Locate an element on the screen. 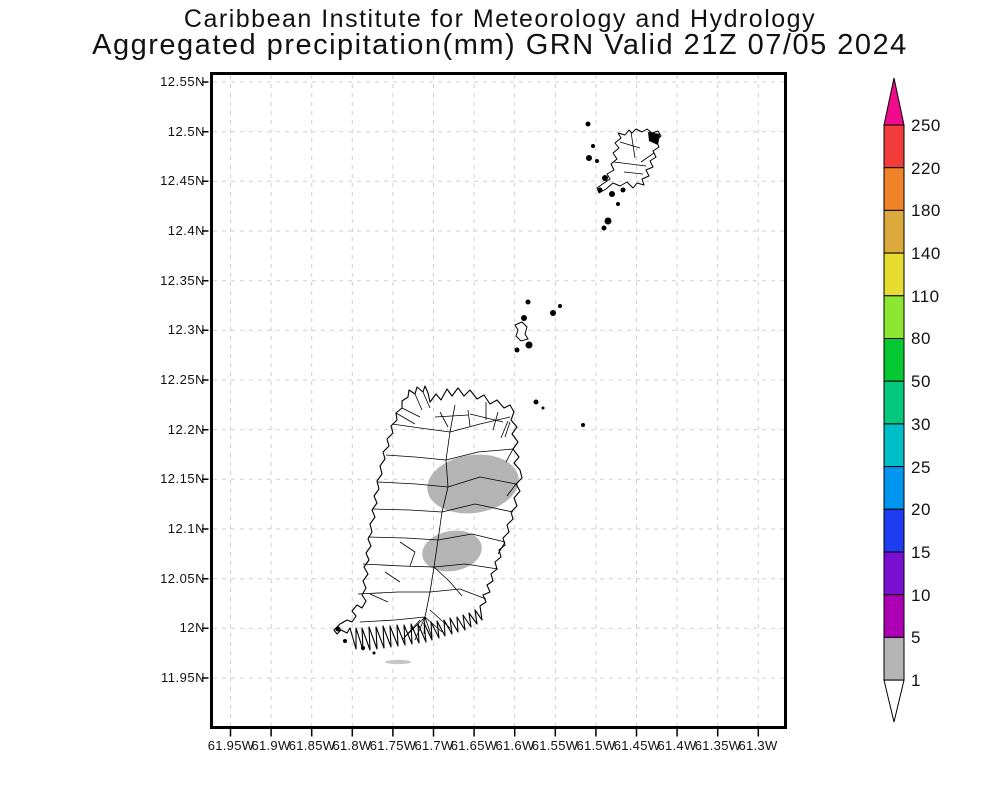  lat-tick-label: 12.15N is located at coordinates (182, 478).